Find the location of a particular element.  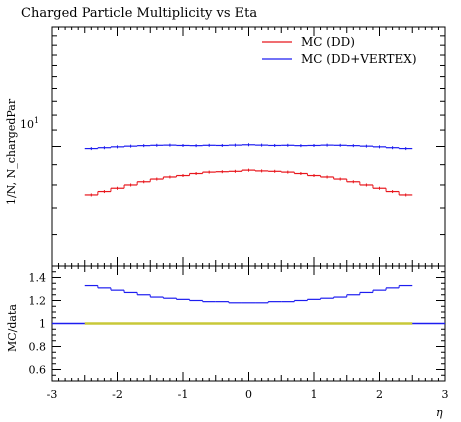

chart-title: Charged Particle Multiplicity vs Eta is located at coordinates (139, 13).